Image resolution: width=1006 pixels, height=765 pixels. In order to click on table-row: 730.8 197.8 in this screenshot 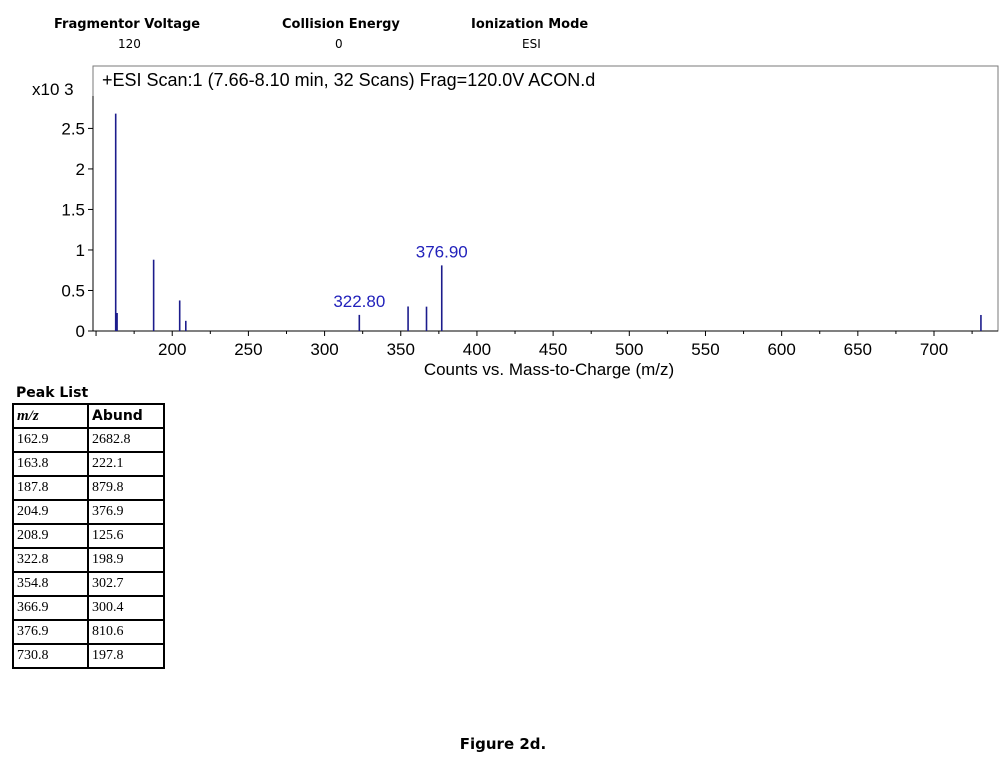, I will do `click(88, 656)`.